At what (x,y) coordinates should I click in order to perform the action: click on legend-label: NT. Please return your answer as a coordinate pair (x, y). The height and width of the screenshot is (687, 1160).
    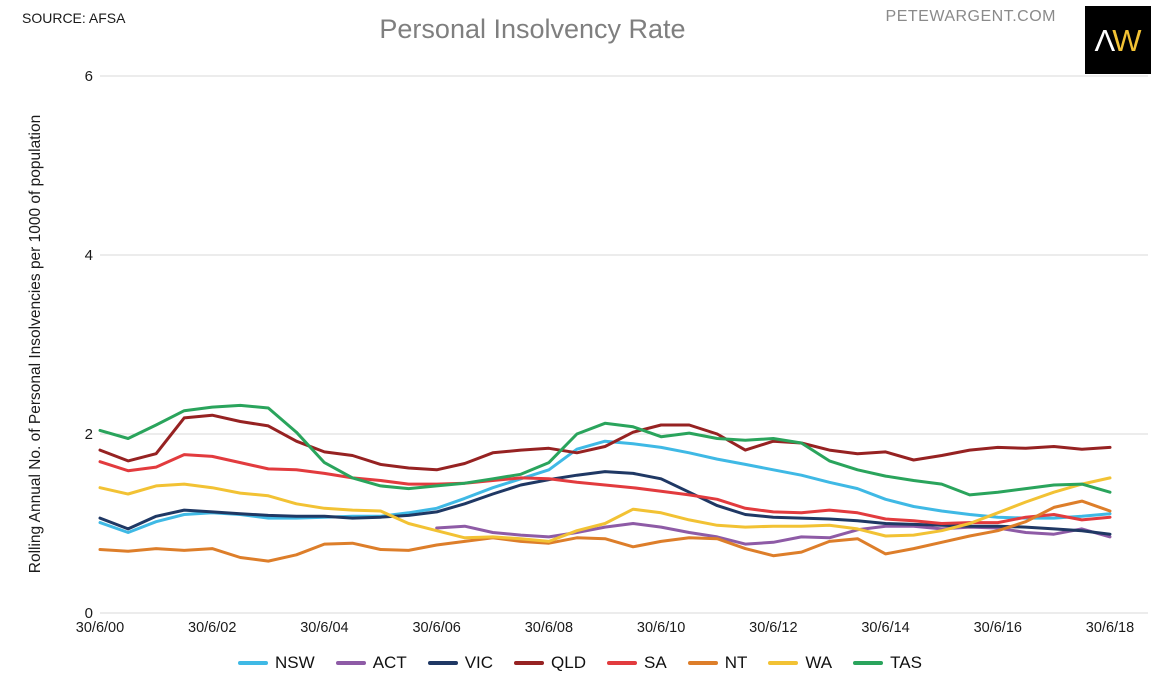
    Looking at the image, I should click on (736, 662).